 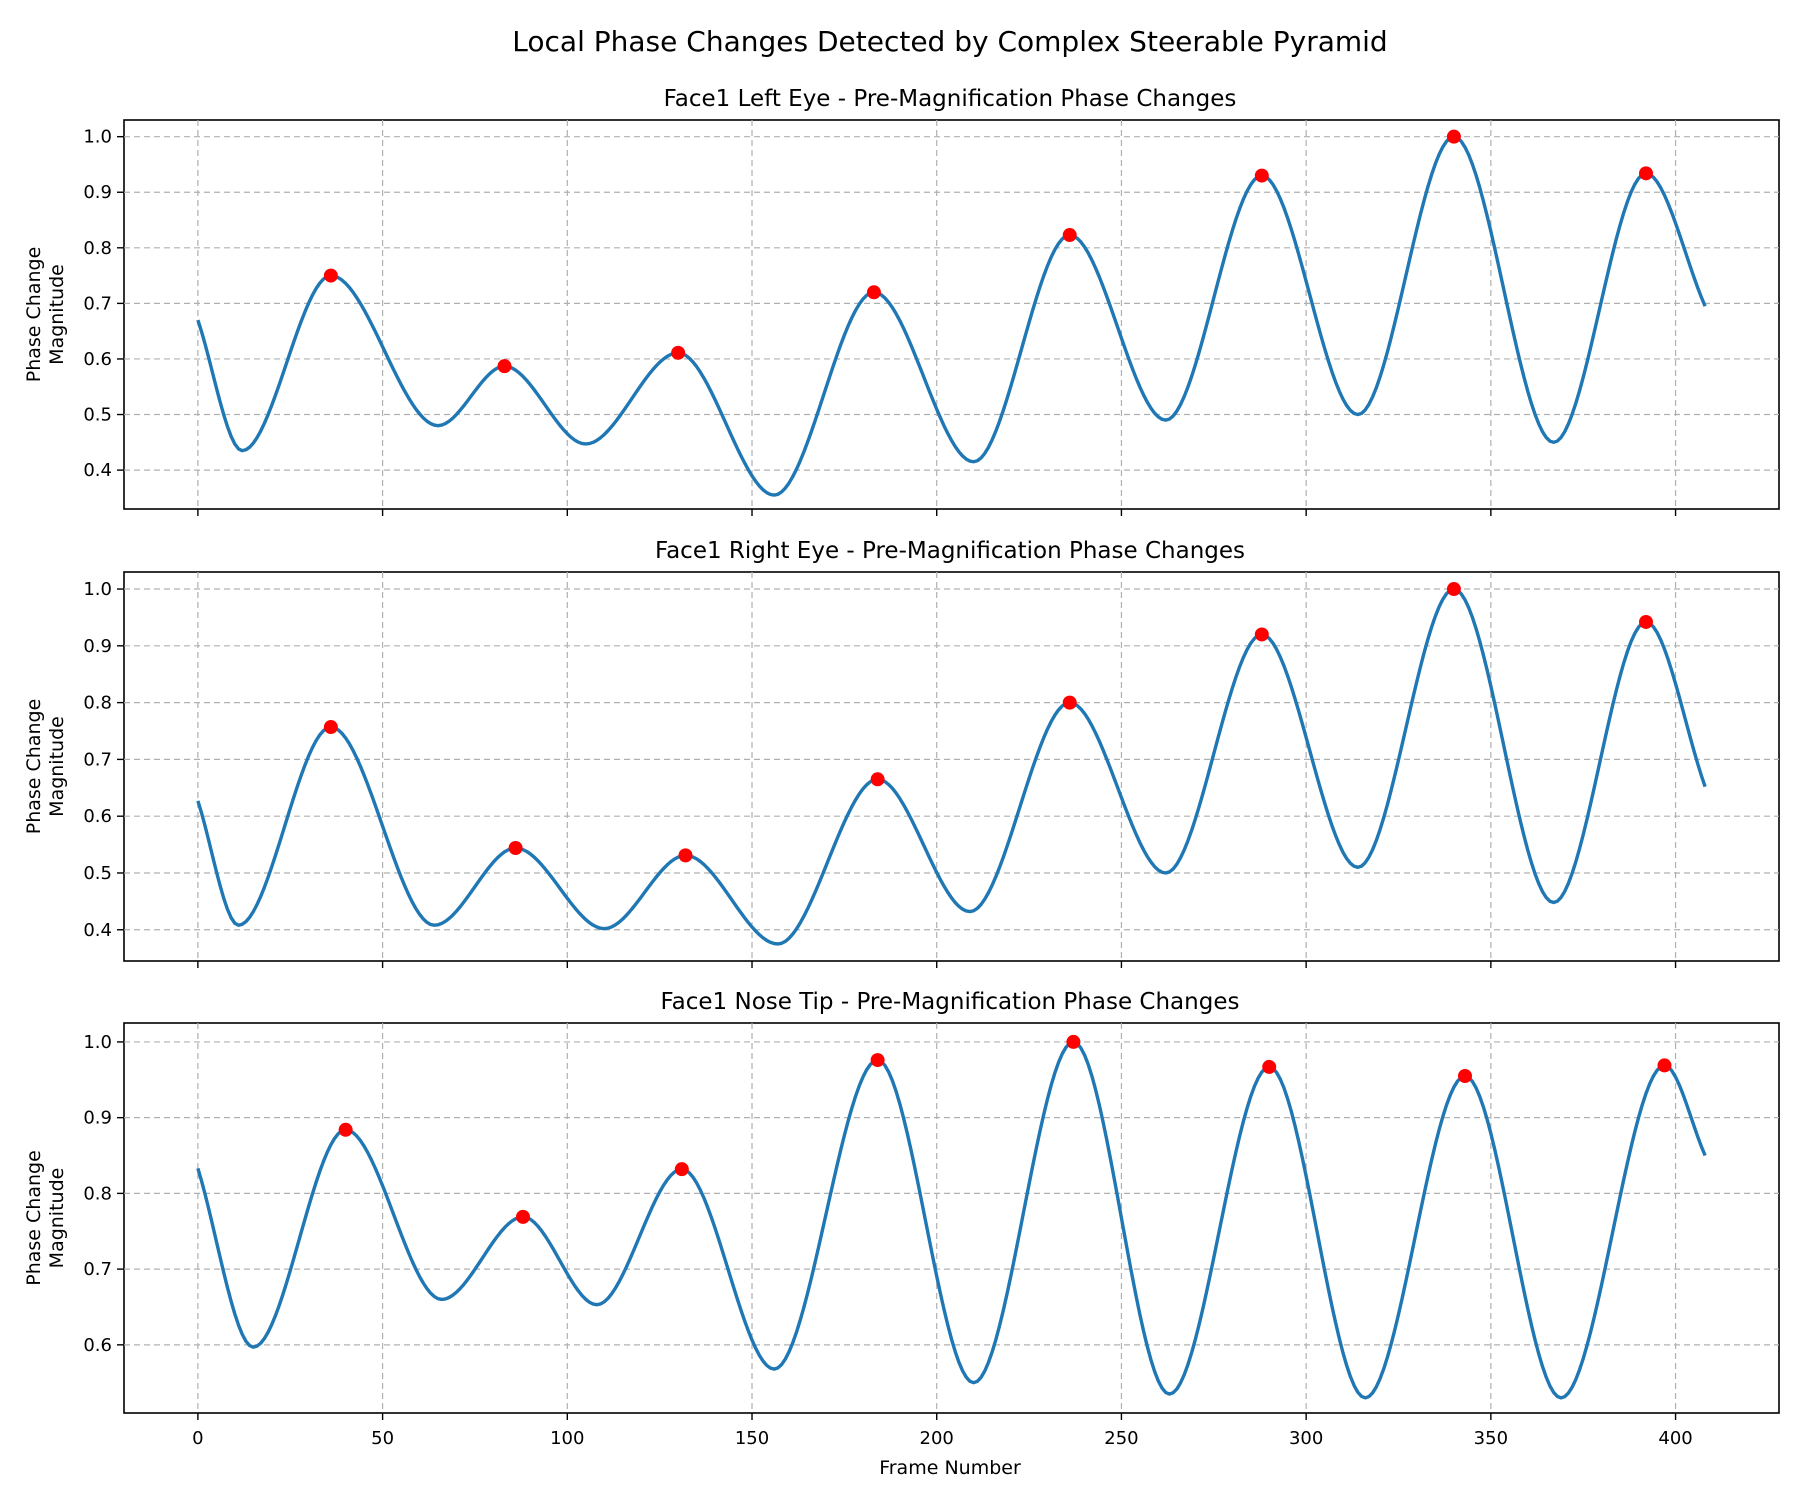 What do you see at coordinates (57, 314) in the screenshot?
I see `y-axis-label-left-eye-line2: Magnitude` at bounding box center [57, 314].